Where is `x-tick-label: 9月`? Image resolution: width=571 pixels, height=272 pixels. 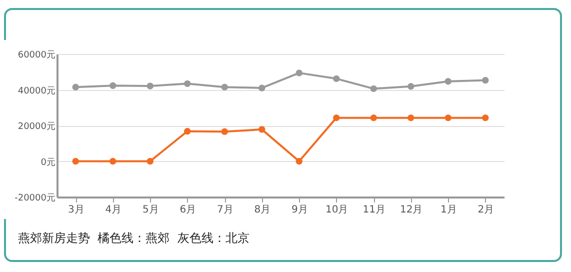 x-tick-label: 9月 is located at coordinates (299, 210).